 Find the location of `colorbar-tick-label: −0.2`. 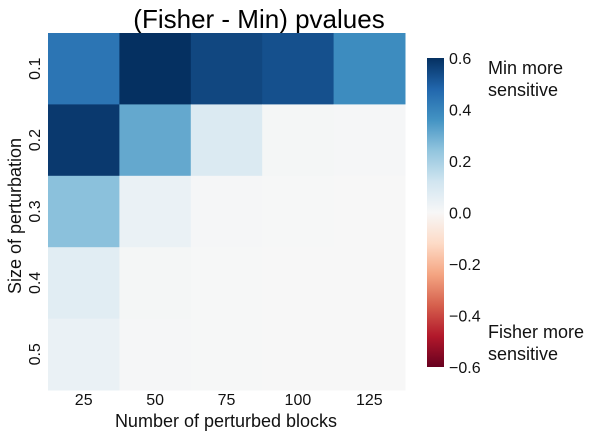

colorbar-tick-label: −0.2 is located at coordinates (465, 265).